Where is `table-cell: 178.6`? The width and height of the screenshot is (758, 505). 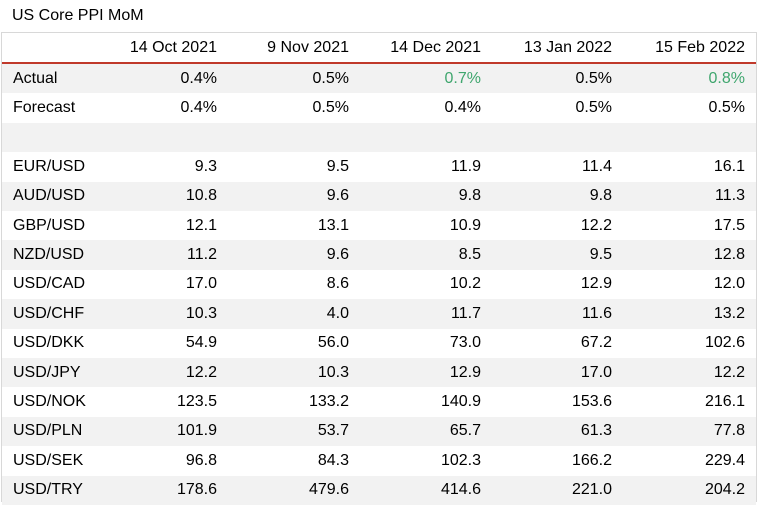 table-cell: 178.6 is located at coordinates (196, 490).